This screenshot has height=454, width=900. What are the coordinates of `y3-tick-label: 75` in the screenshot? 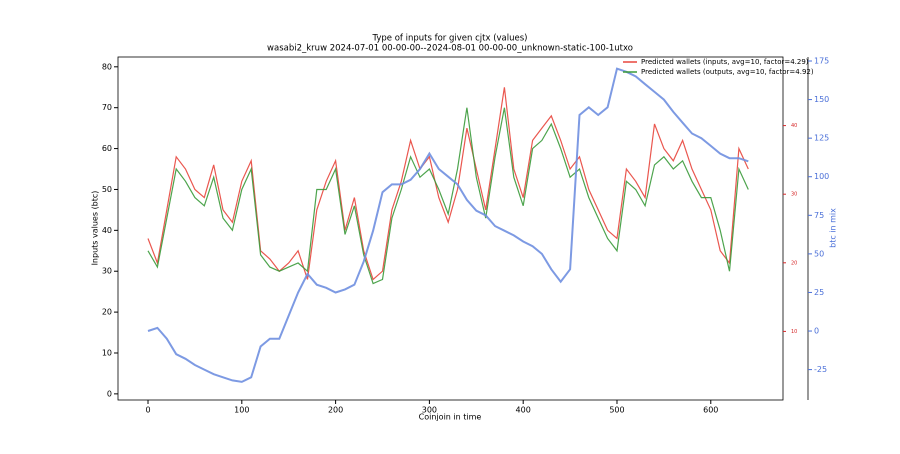 It's located at (819, 215).